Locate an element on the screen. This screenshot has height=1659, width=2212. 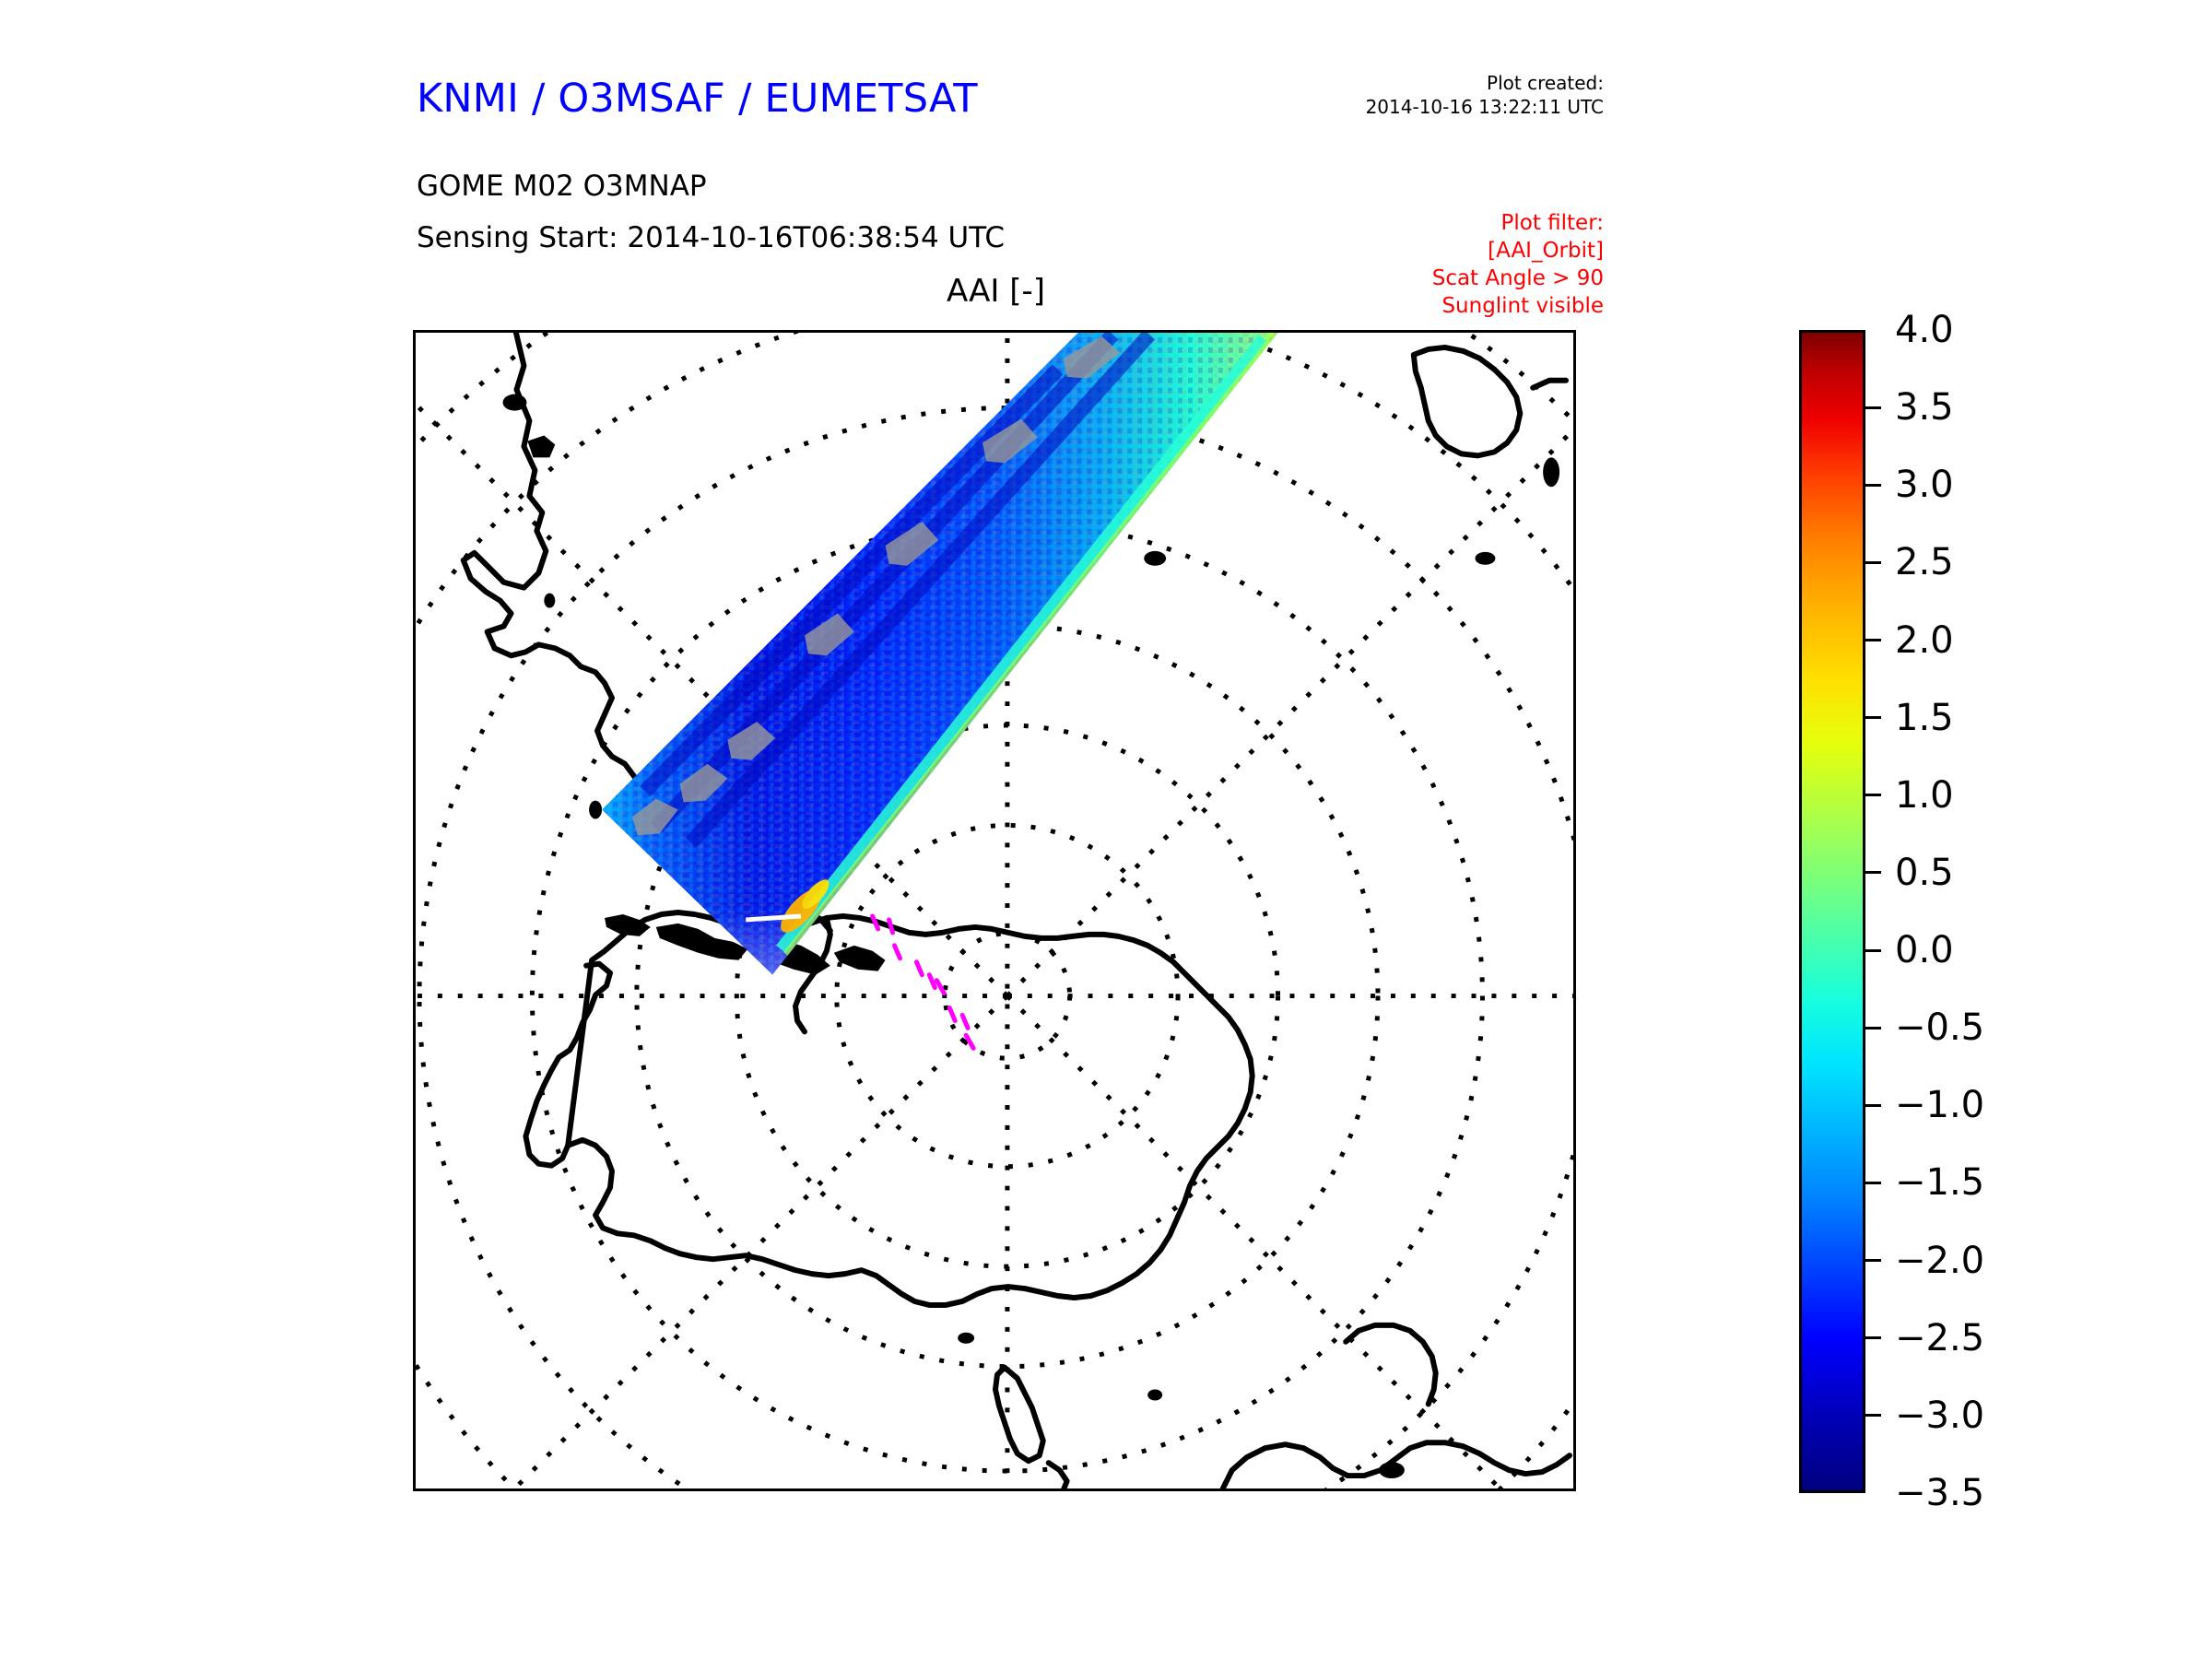
colorbar-tick-label: 2.0 is located at coordinates (1924, 640).